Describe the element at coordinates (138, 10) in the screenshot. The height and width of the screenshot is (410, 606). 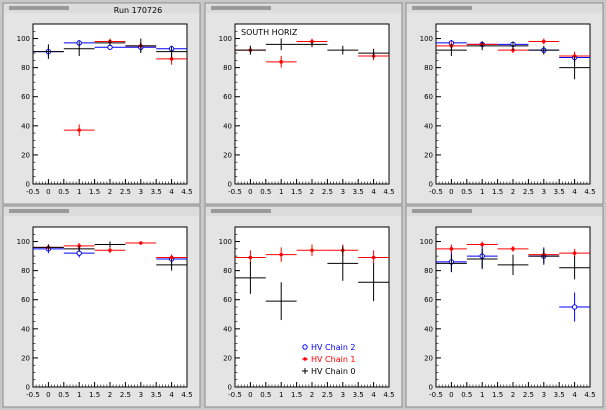
I see `run-label: Run 170726` at that location.